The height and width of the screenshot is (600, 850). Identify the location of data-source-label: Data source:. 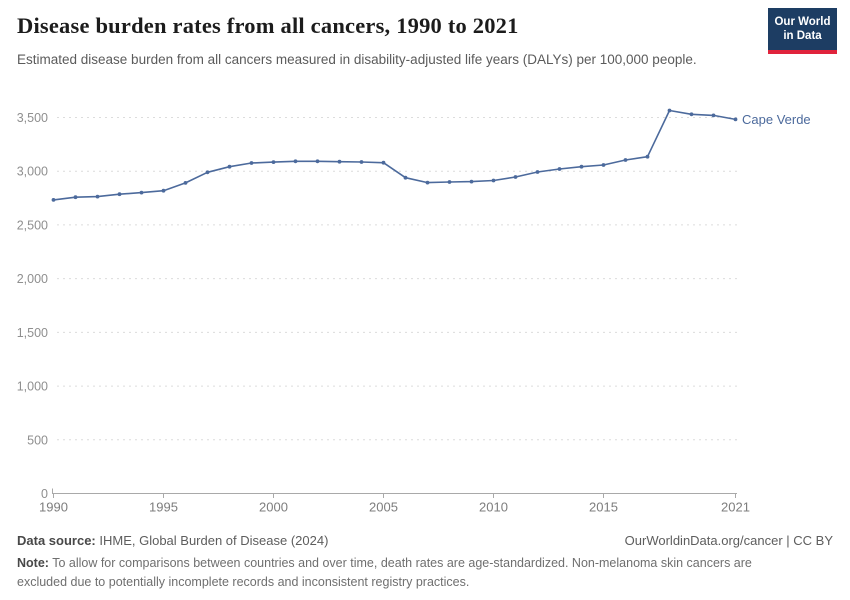
(56, 540).